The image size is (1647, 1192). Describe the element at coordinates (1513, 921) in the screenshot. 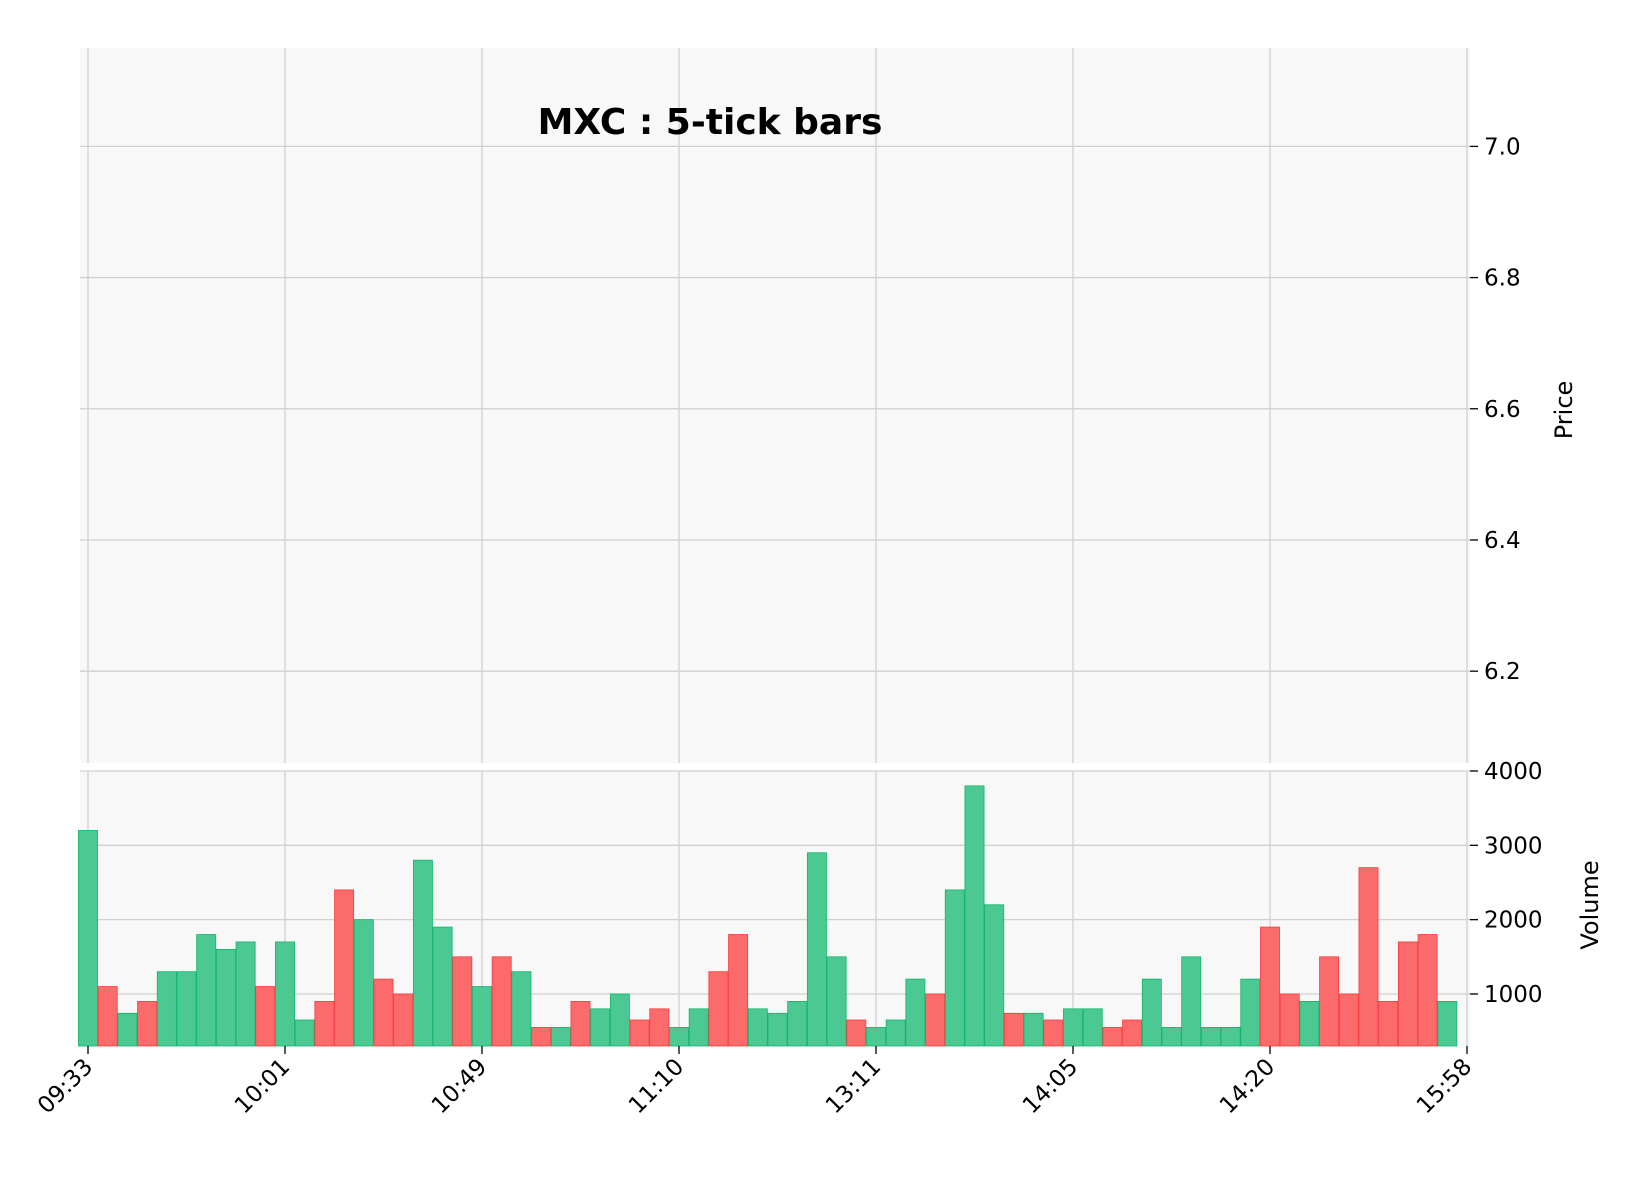

I see `volume-tick-label: 2000` at that location.